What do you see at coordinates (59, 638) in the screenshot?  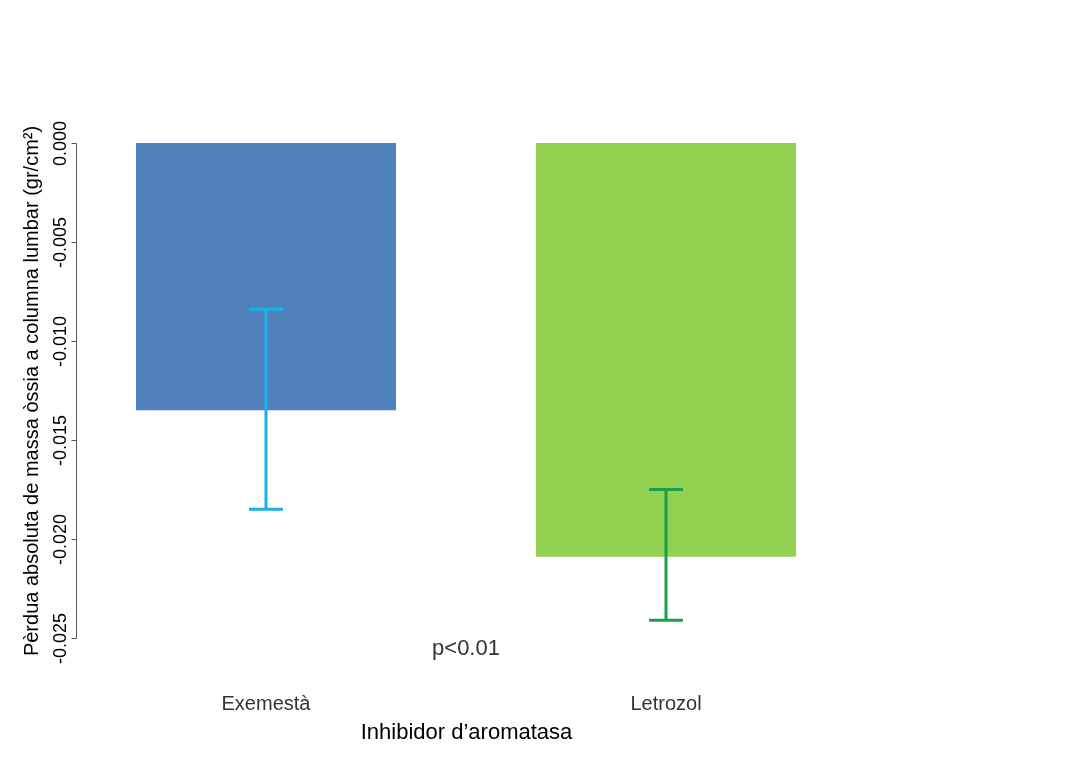 I see `y-tick-label: -0.025` at bounding box center [59, 638].